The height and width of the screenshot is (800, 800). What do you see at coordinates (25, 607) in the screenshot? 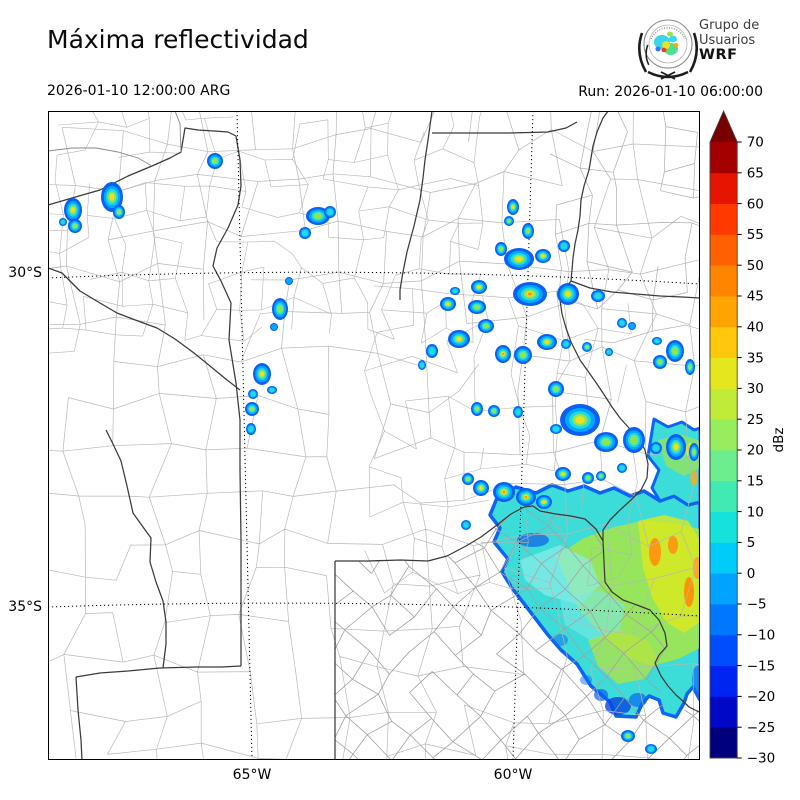
I see `ytick-35S: 35°S` at bounding box center [25, 607].